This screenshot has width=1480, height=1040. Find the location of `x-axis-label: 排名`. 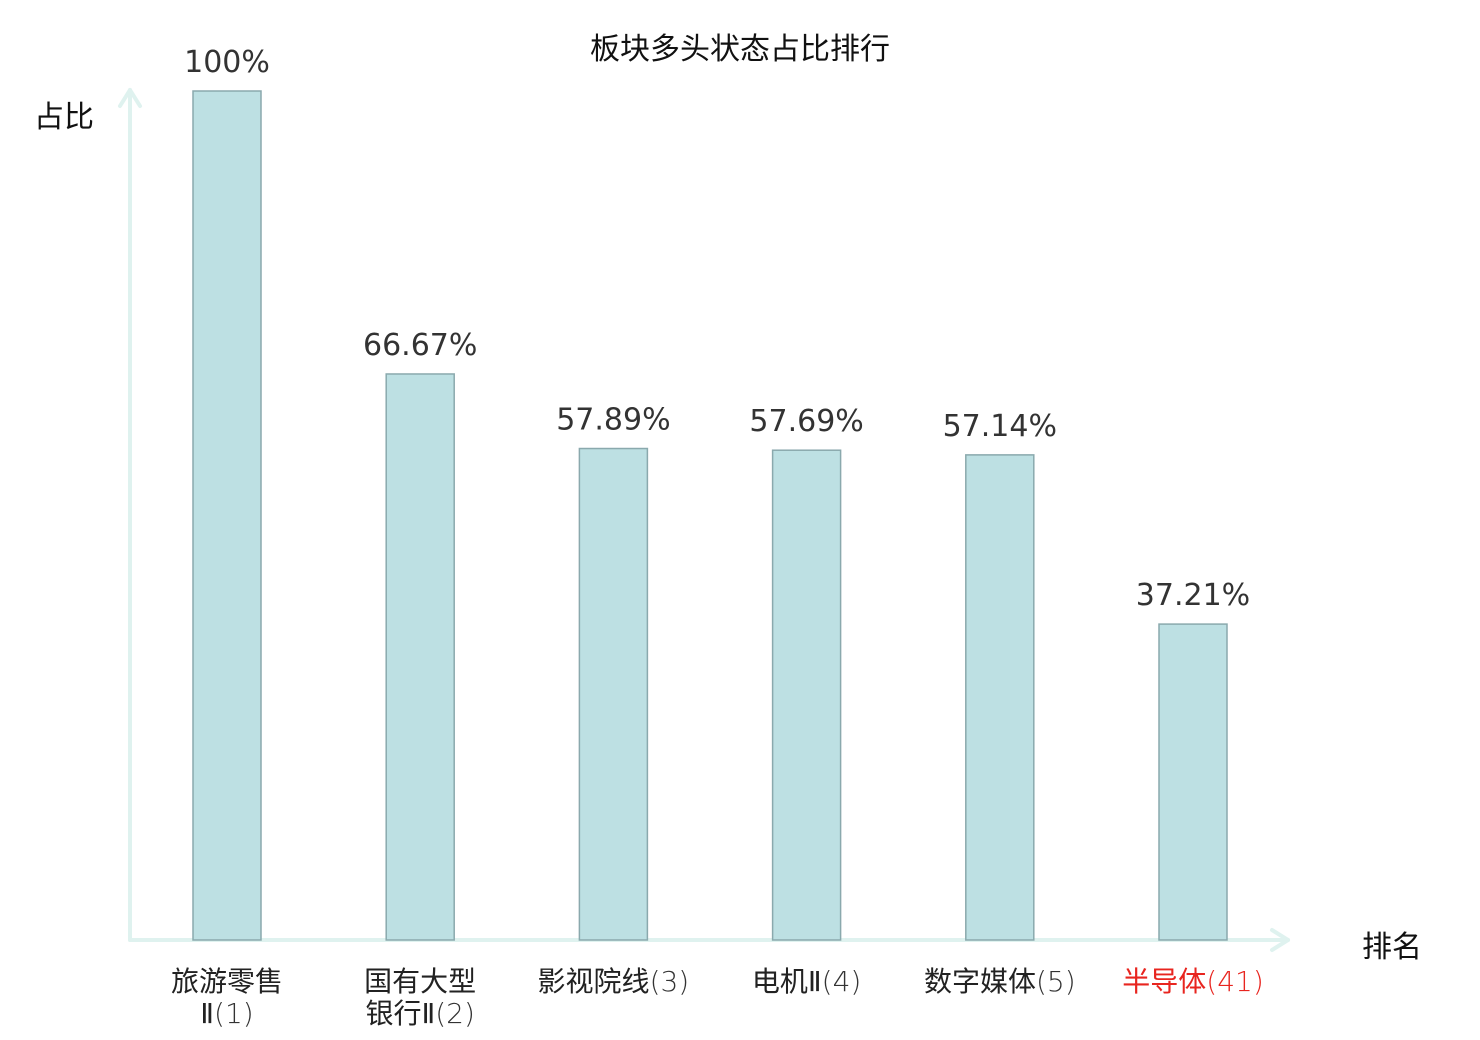

x-axis-label: 排名 is located at coordinates (1392, 947).